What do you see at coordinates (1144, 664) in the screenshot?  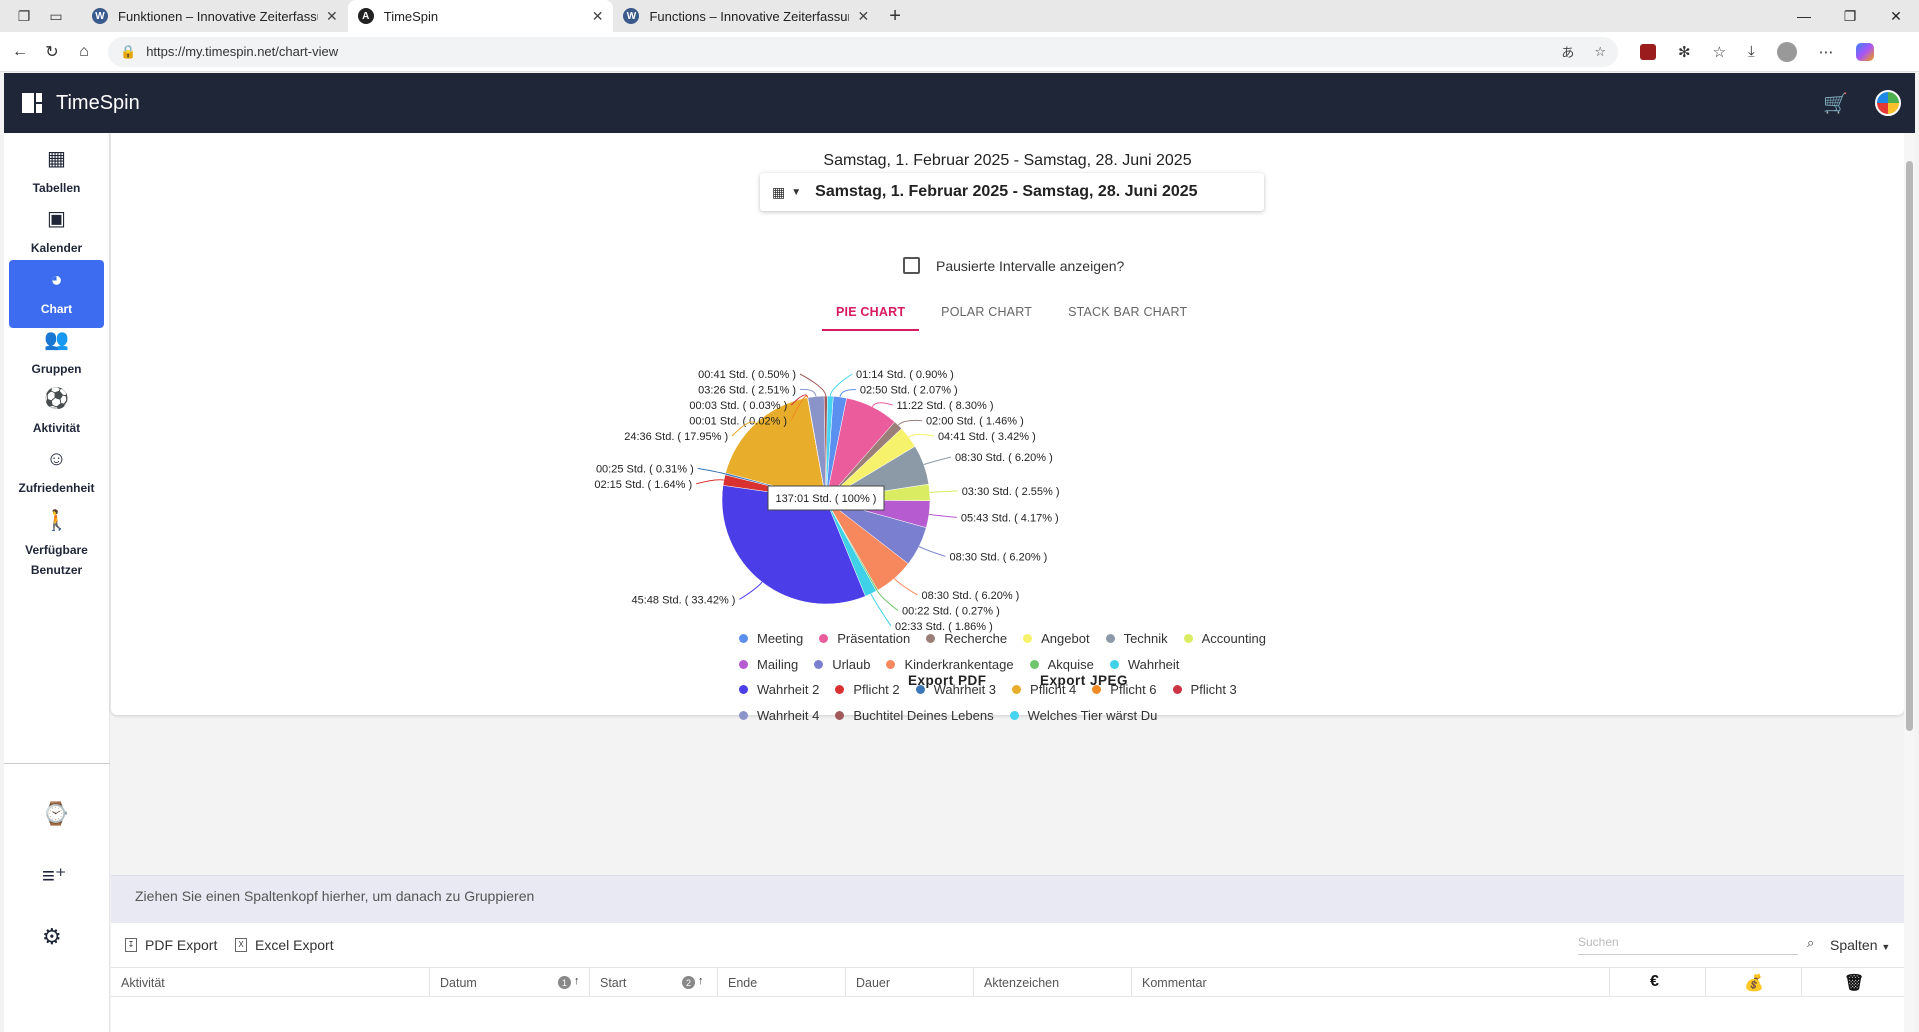 I see `legend-item: Wahrheit` at bounding box center [1144, 664].